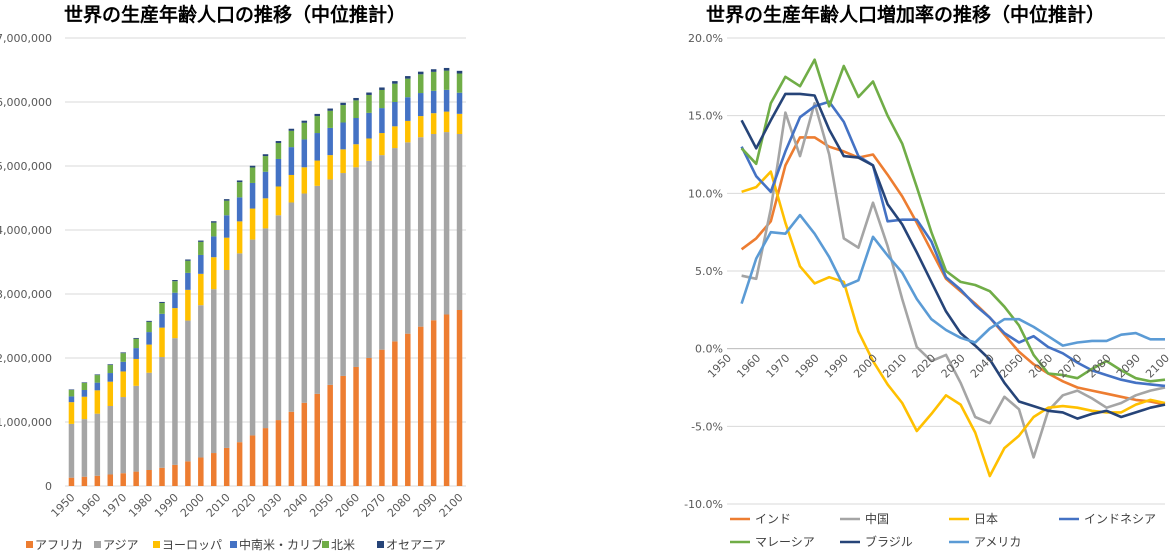 This screenshot has height=555, width=1174. Describe the element at coordinates (877, 518) in the screenshot. I see `legend-label: 中国` at that location.